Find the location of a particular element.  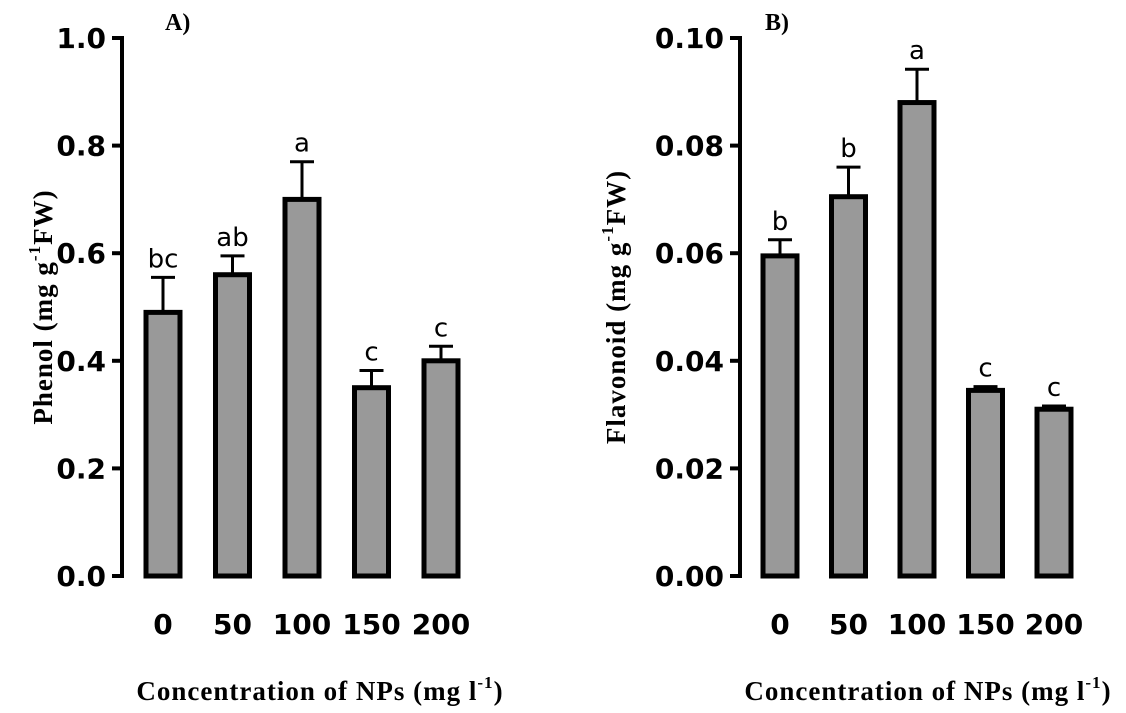

significance-label: ab is located at coordinates (232, 238).